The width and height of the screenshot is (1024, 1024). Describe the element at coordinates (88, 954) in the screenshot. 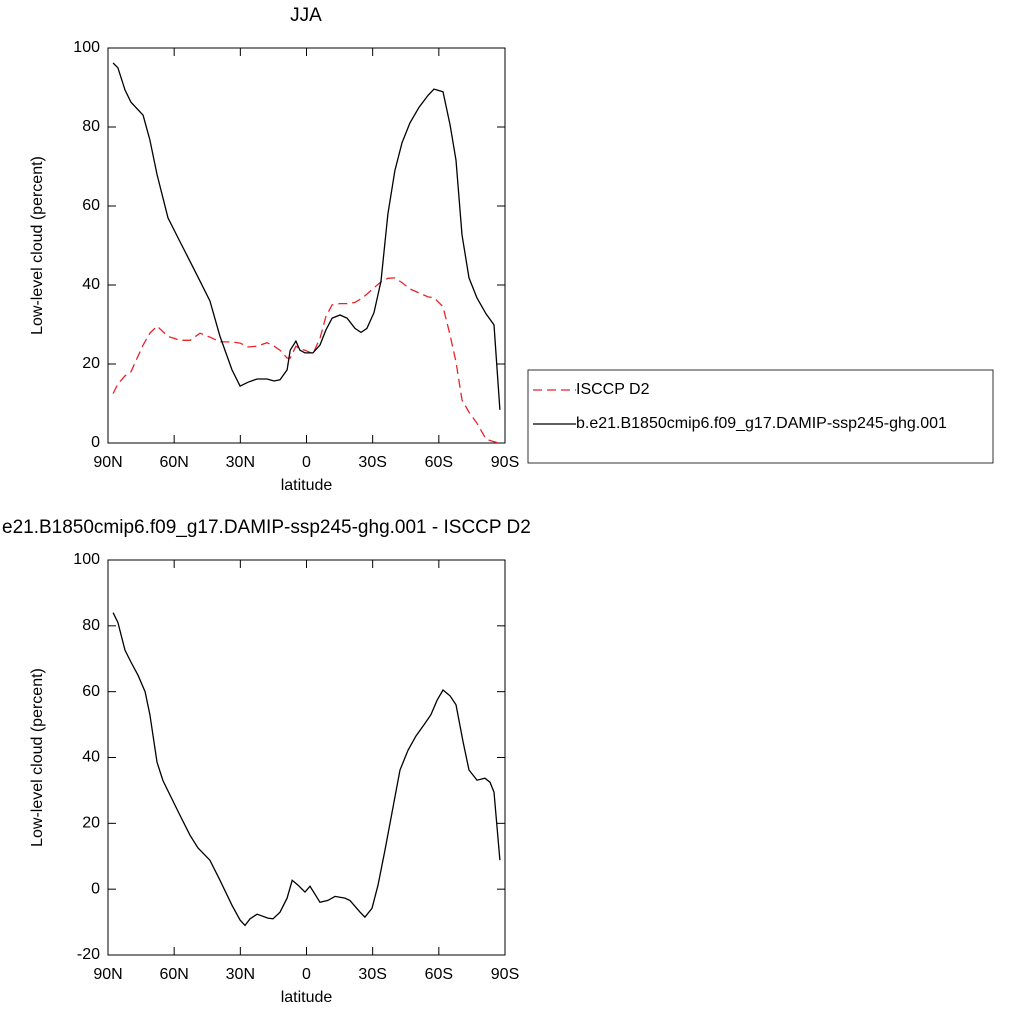

I see `y-tick-label: -20` at that location.